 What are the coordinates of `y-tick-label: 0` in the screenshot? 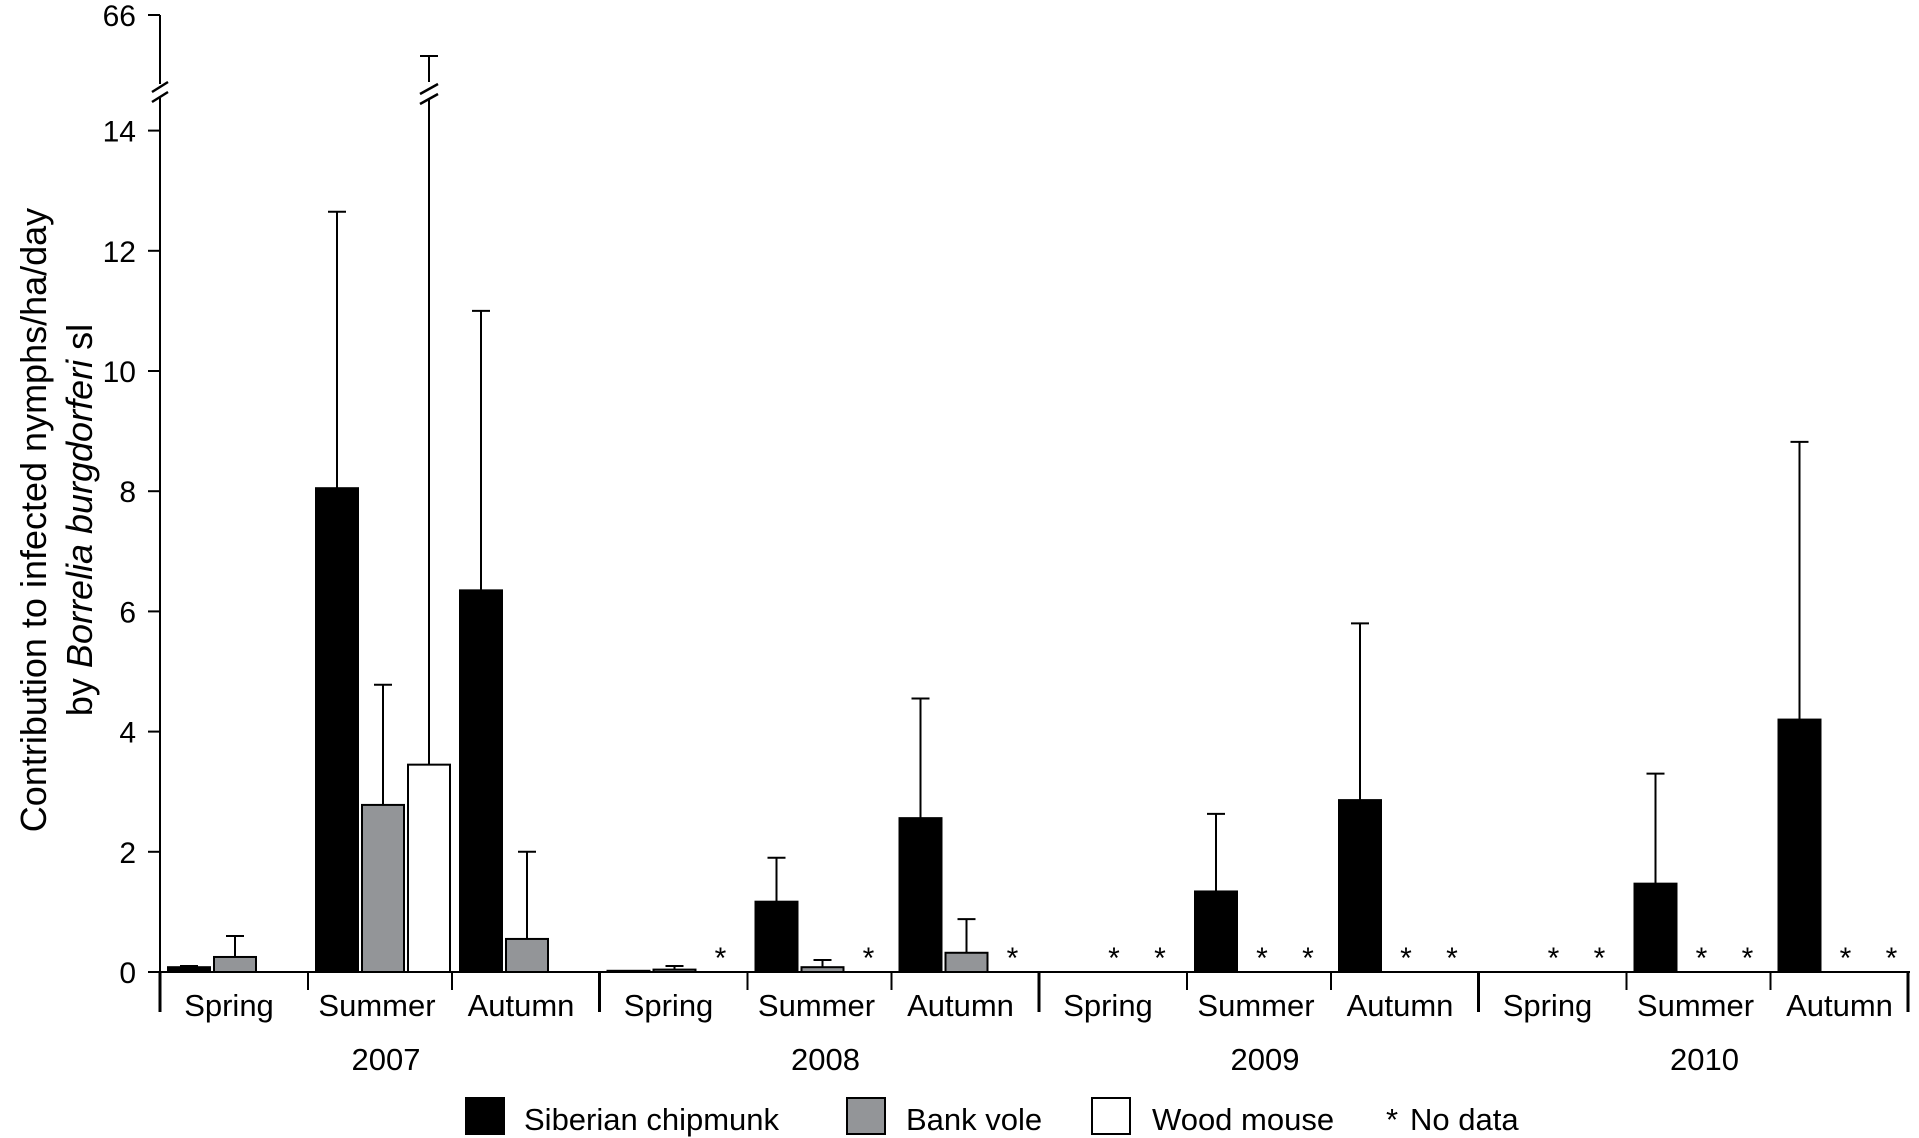 It's located at (127, 973).